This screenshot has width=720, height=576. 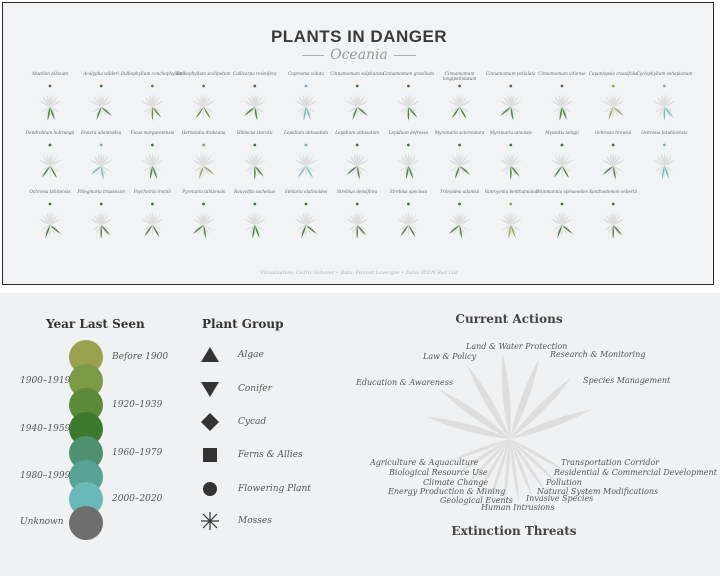 What do you see at coordinates (359, 36) in the screenshot?
I see `main-title: PLANTS IN DANGER` at bounding box center [359, 36].